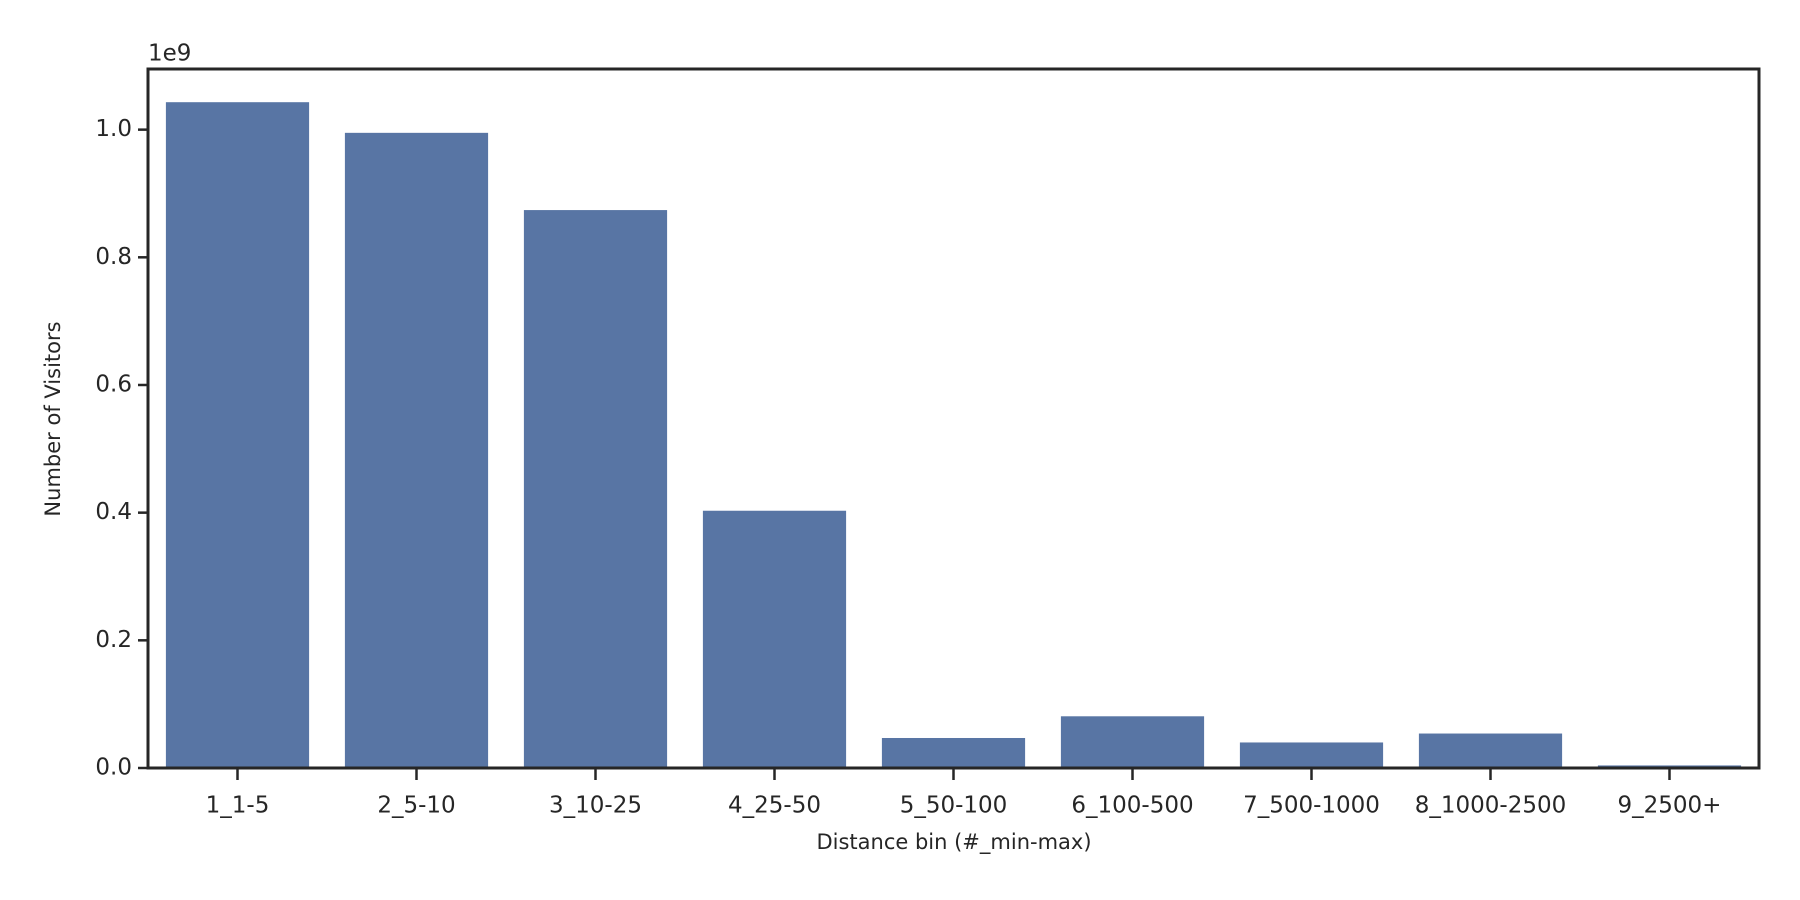  What do you see at coordinates (113, 257) in the screenshot?
I see `y-tick-label: 0.8` at bounding box center [113, 257].